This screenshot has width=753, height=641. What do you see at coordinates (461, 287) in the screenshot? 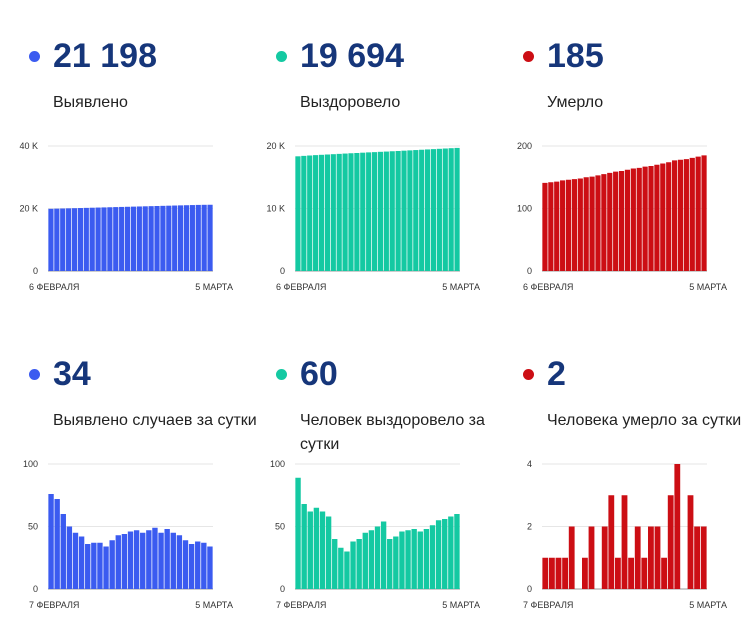
I see `x-label-end: 5 МАРТА` at bounding box center [461, 287].